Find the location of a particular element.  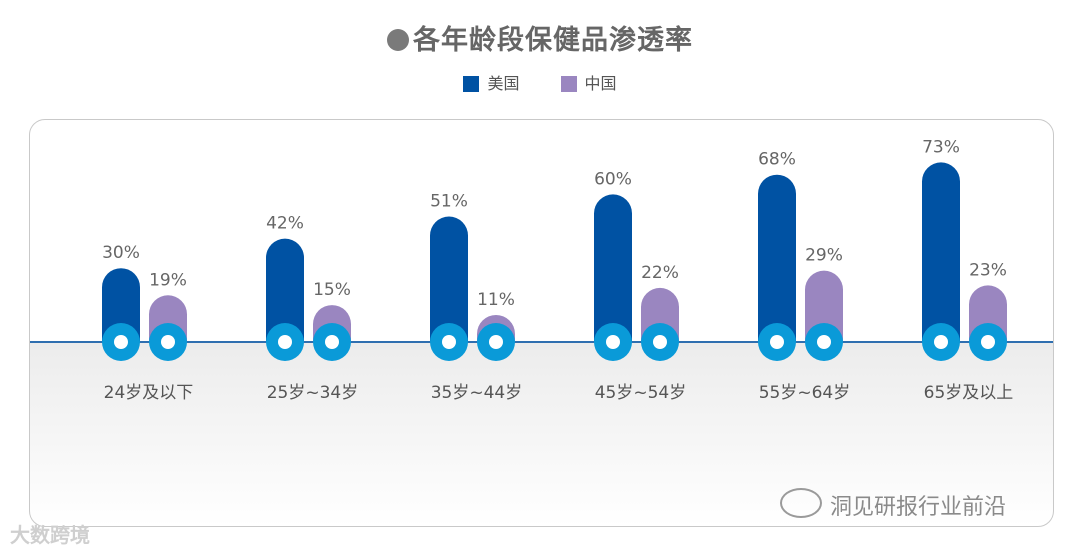

legend-label-us: 美国 is located at coordinates (503, 83).